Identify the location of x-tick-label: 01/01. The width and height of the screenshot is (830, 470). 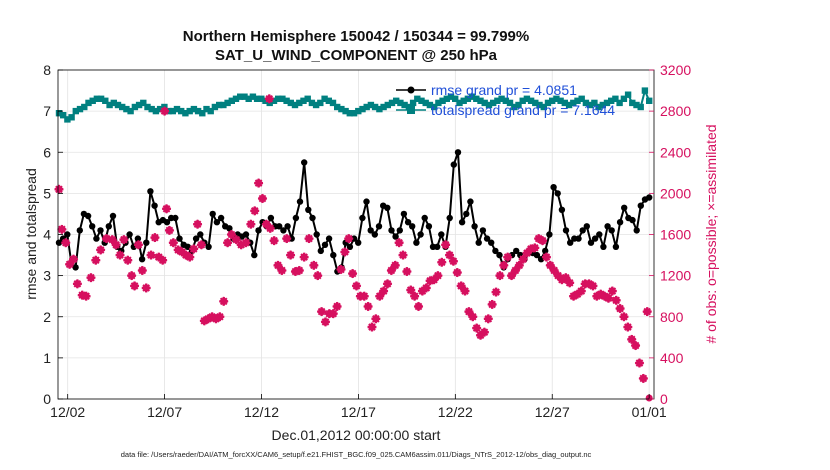
(649, 412).